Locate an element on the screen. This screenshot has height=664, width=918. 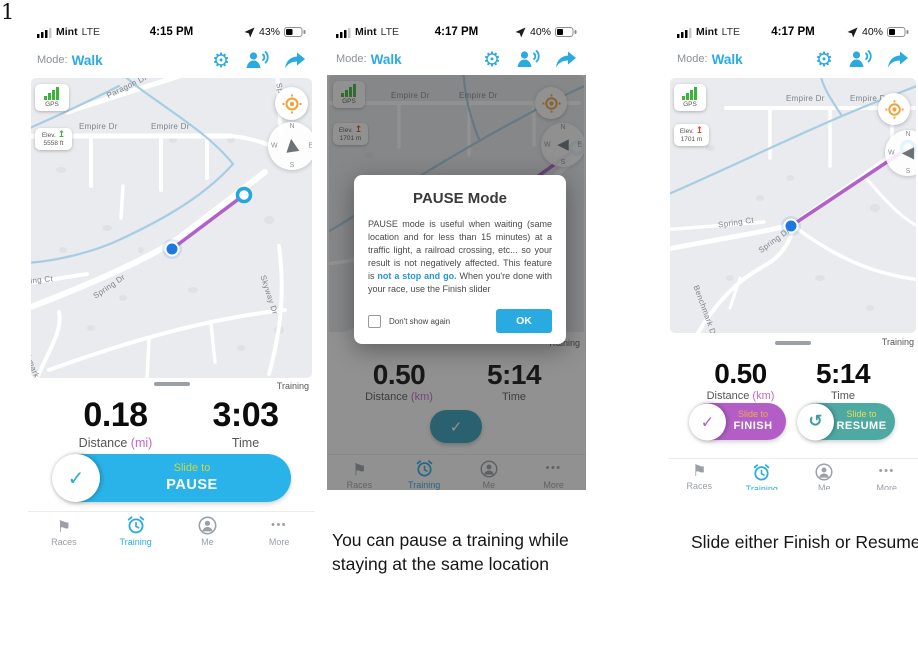
compass-control: N E S W ▲ is located at coordinates (290, 146).